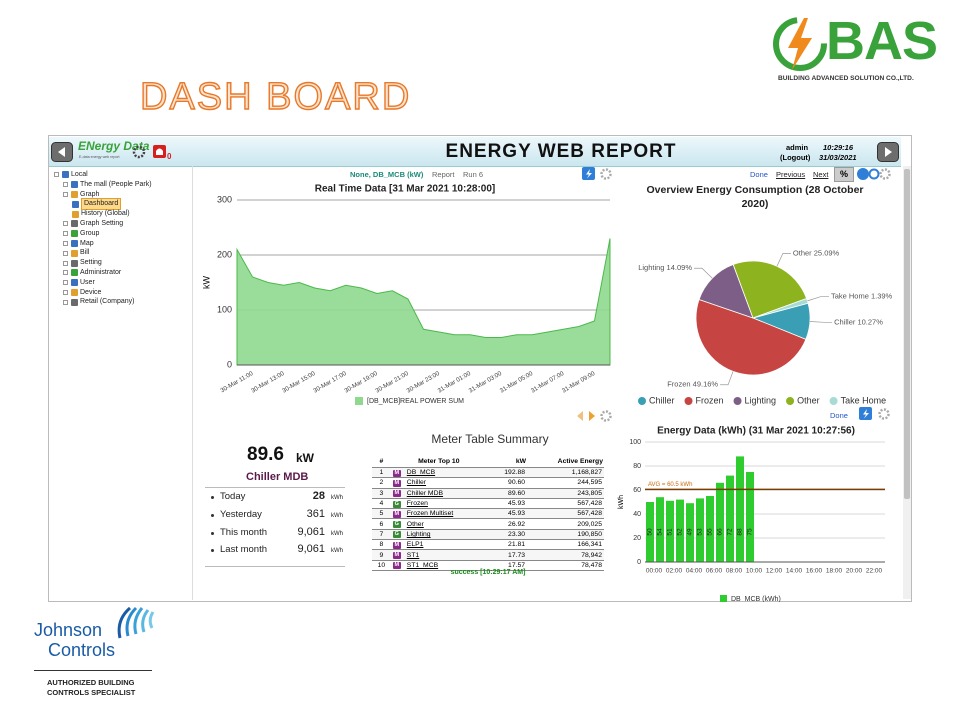 The image size is (960, 720). I want to click on legend-marker, so click(737, 401).